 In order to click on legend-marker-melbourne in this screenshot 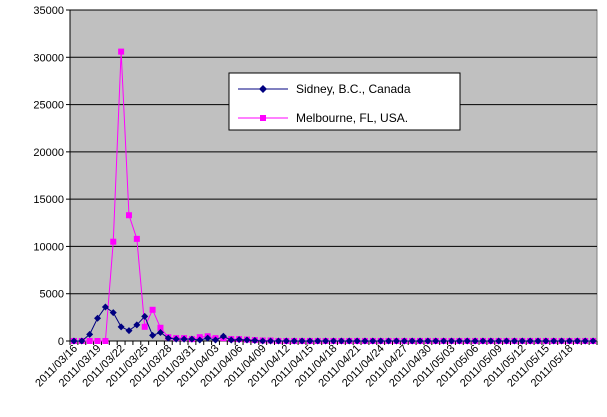, I will do `click(263, 118)`.